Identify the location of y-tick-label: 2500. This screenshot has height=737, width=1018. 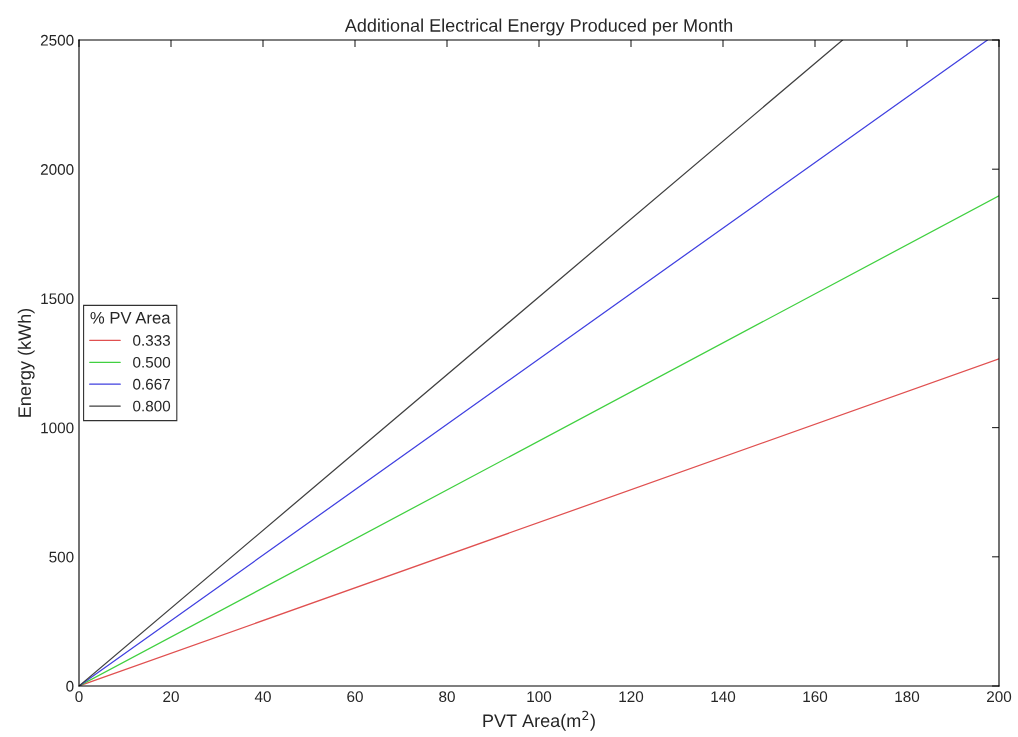
(57, 40).